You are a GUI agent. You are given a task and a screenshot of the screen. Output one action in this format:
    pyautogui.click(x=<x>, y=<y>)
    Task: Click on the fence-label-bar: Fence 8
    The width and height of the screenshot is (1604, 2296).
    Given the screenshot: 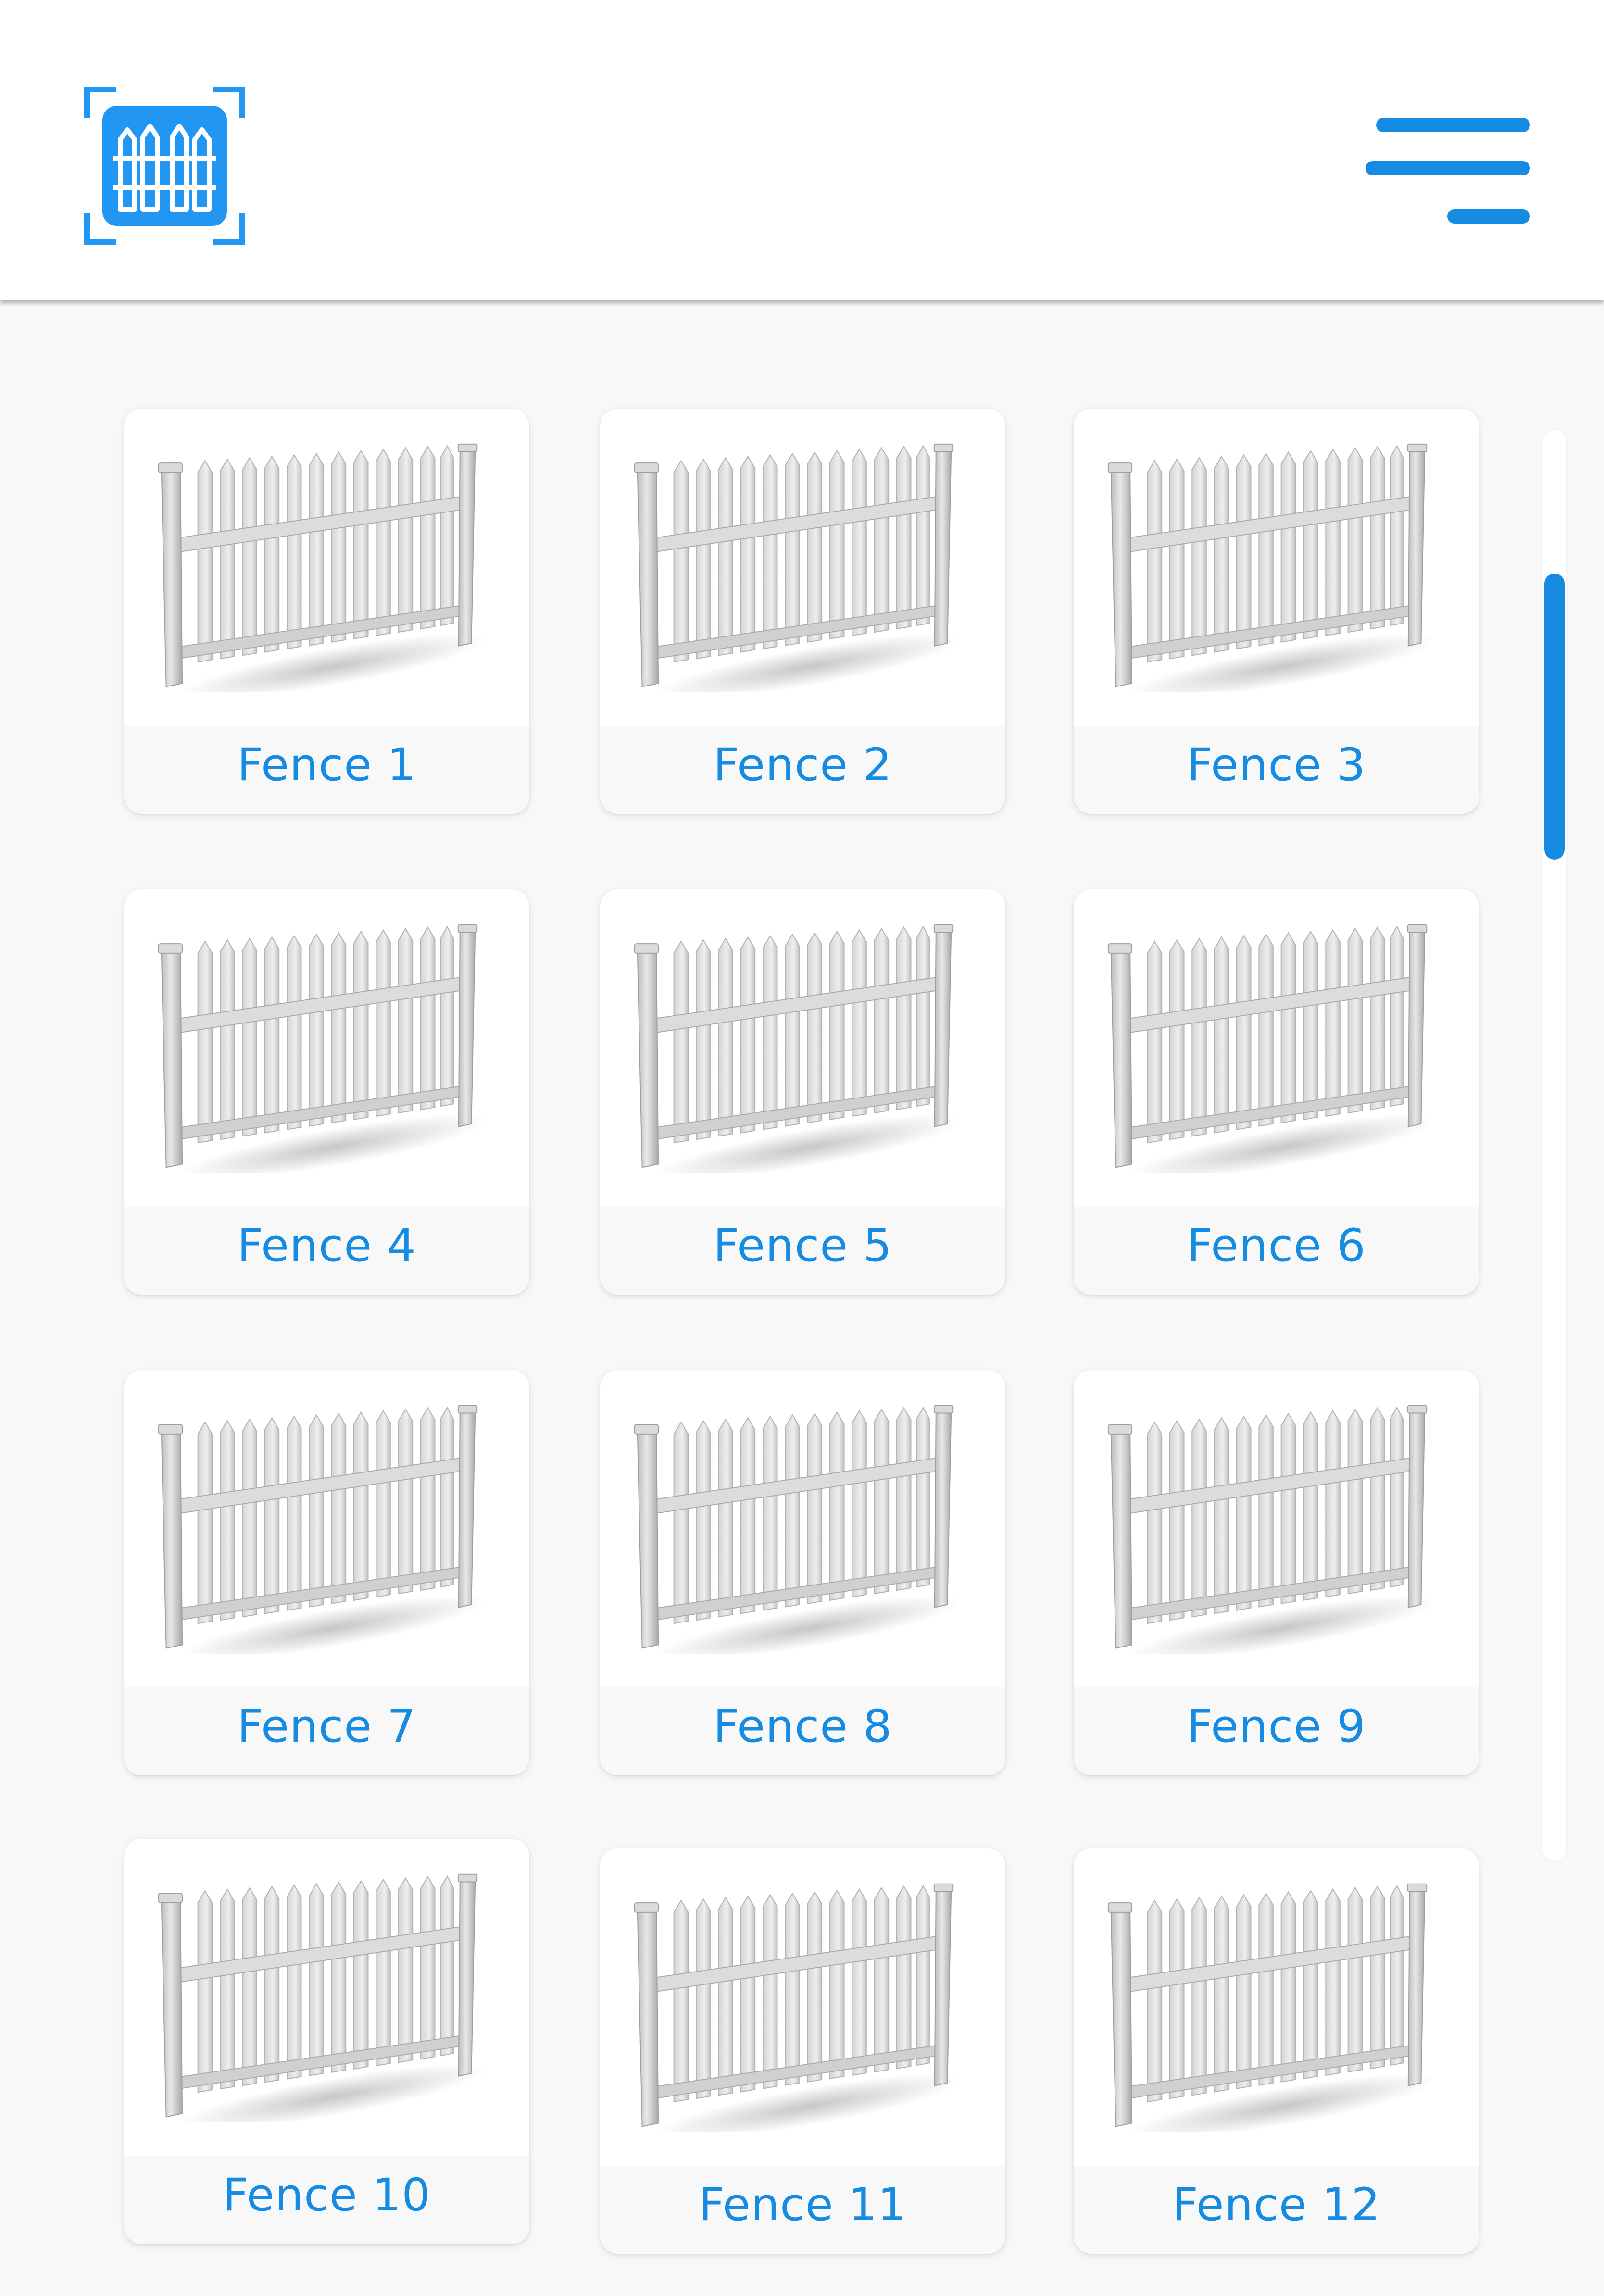 What is the action you would take?
    pyautogui.click(x=802, y=1731)
    